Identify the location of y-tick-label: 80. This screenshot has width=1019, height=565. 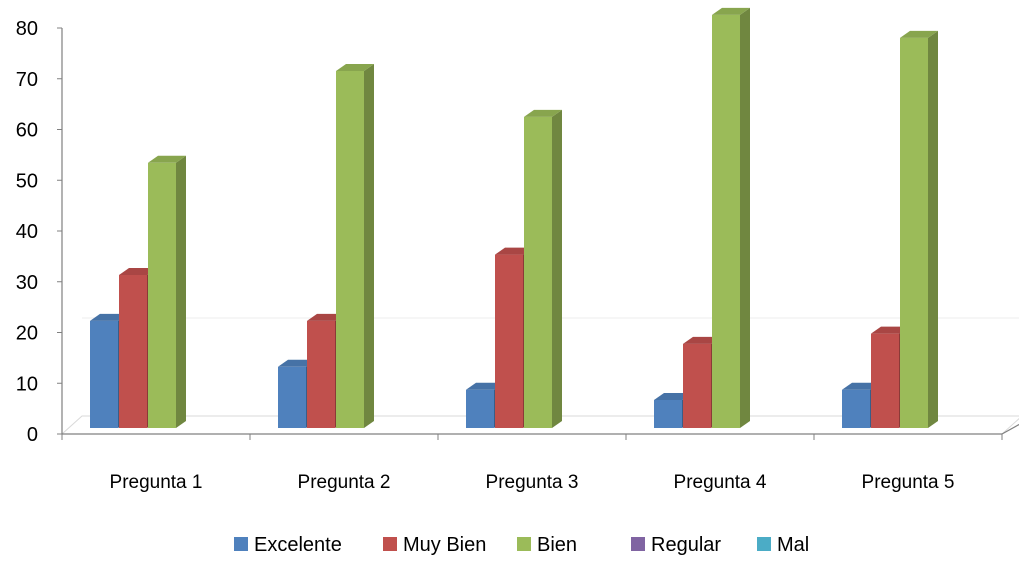
(27, 29).